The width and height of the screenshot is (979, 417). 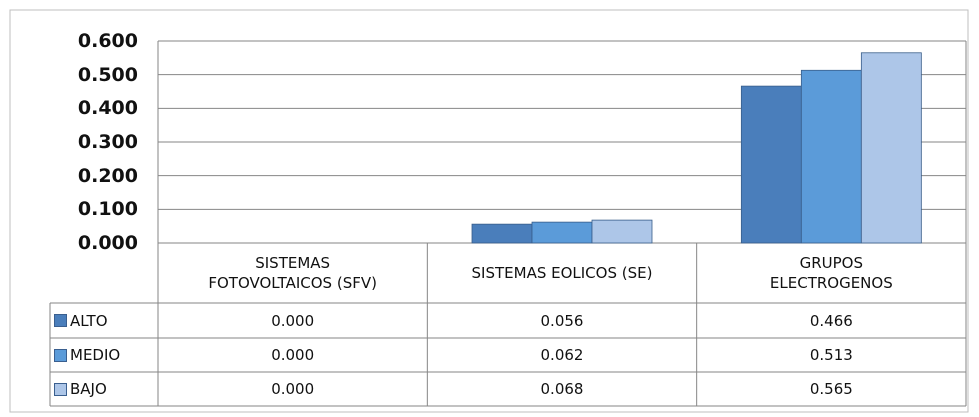 What do you see at coordinates (107, 74) in the screenshot?
I see `y-tick-label: 0.500` at bounding box center [107, 74].